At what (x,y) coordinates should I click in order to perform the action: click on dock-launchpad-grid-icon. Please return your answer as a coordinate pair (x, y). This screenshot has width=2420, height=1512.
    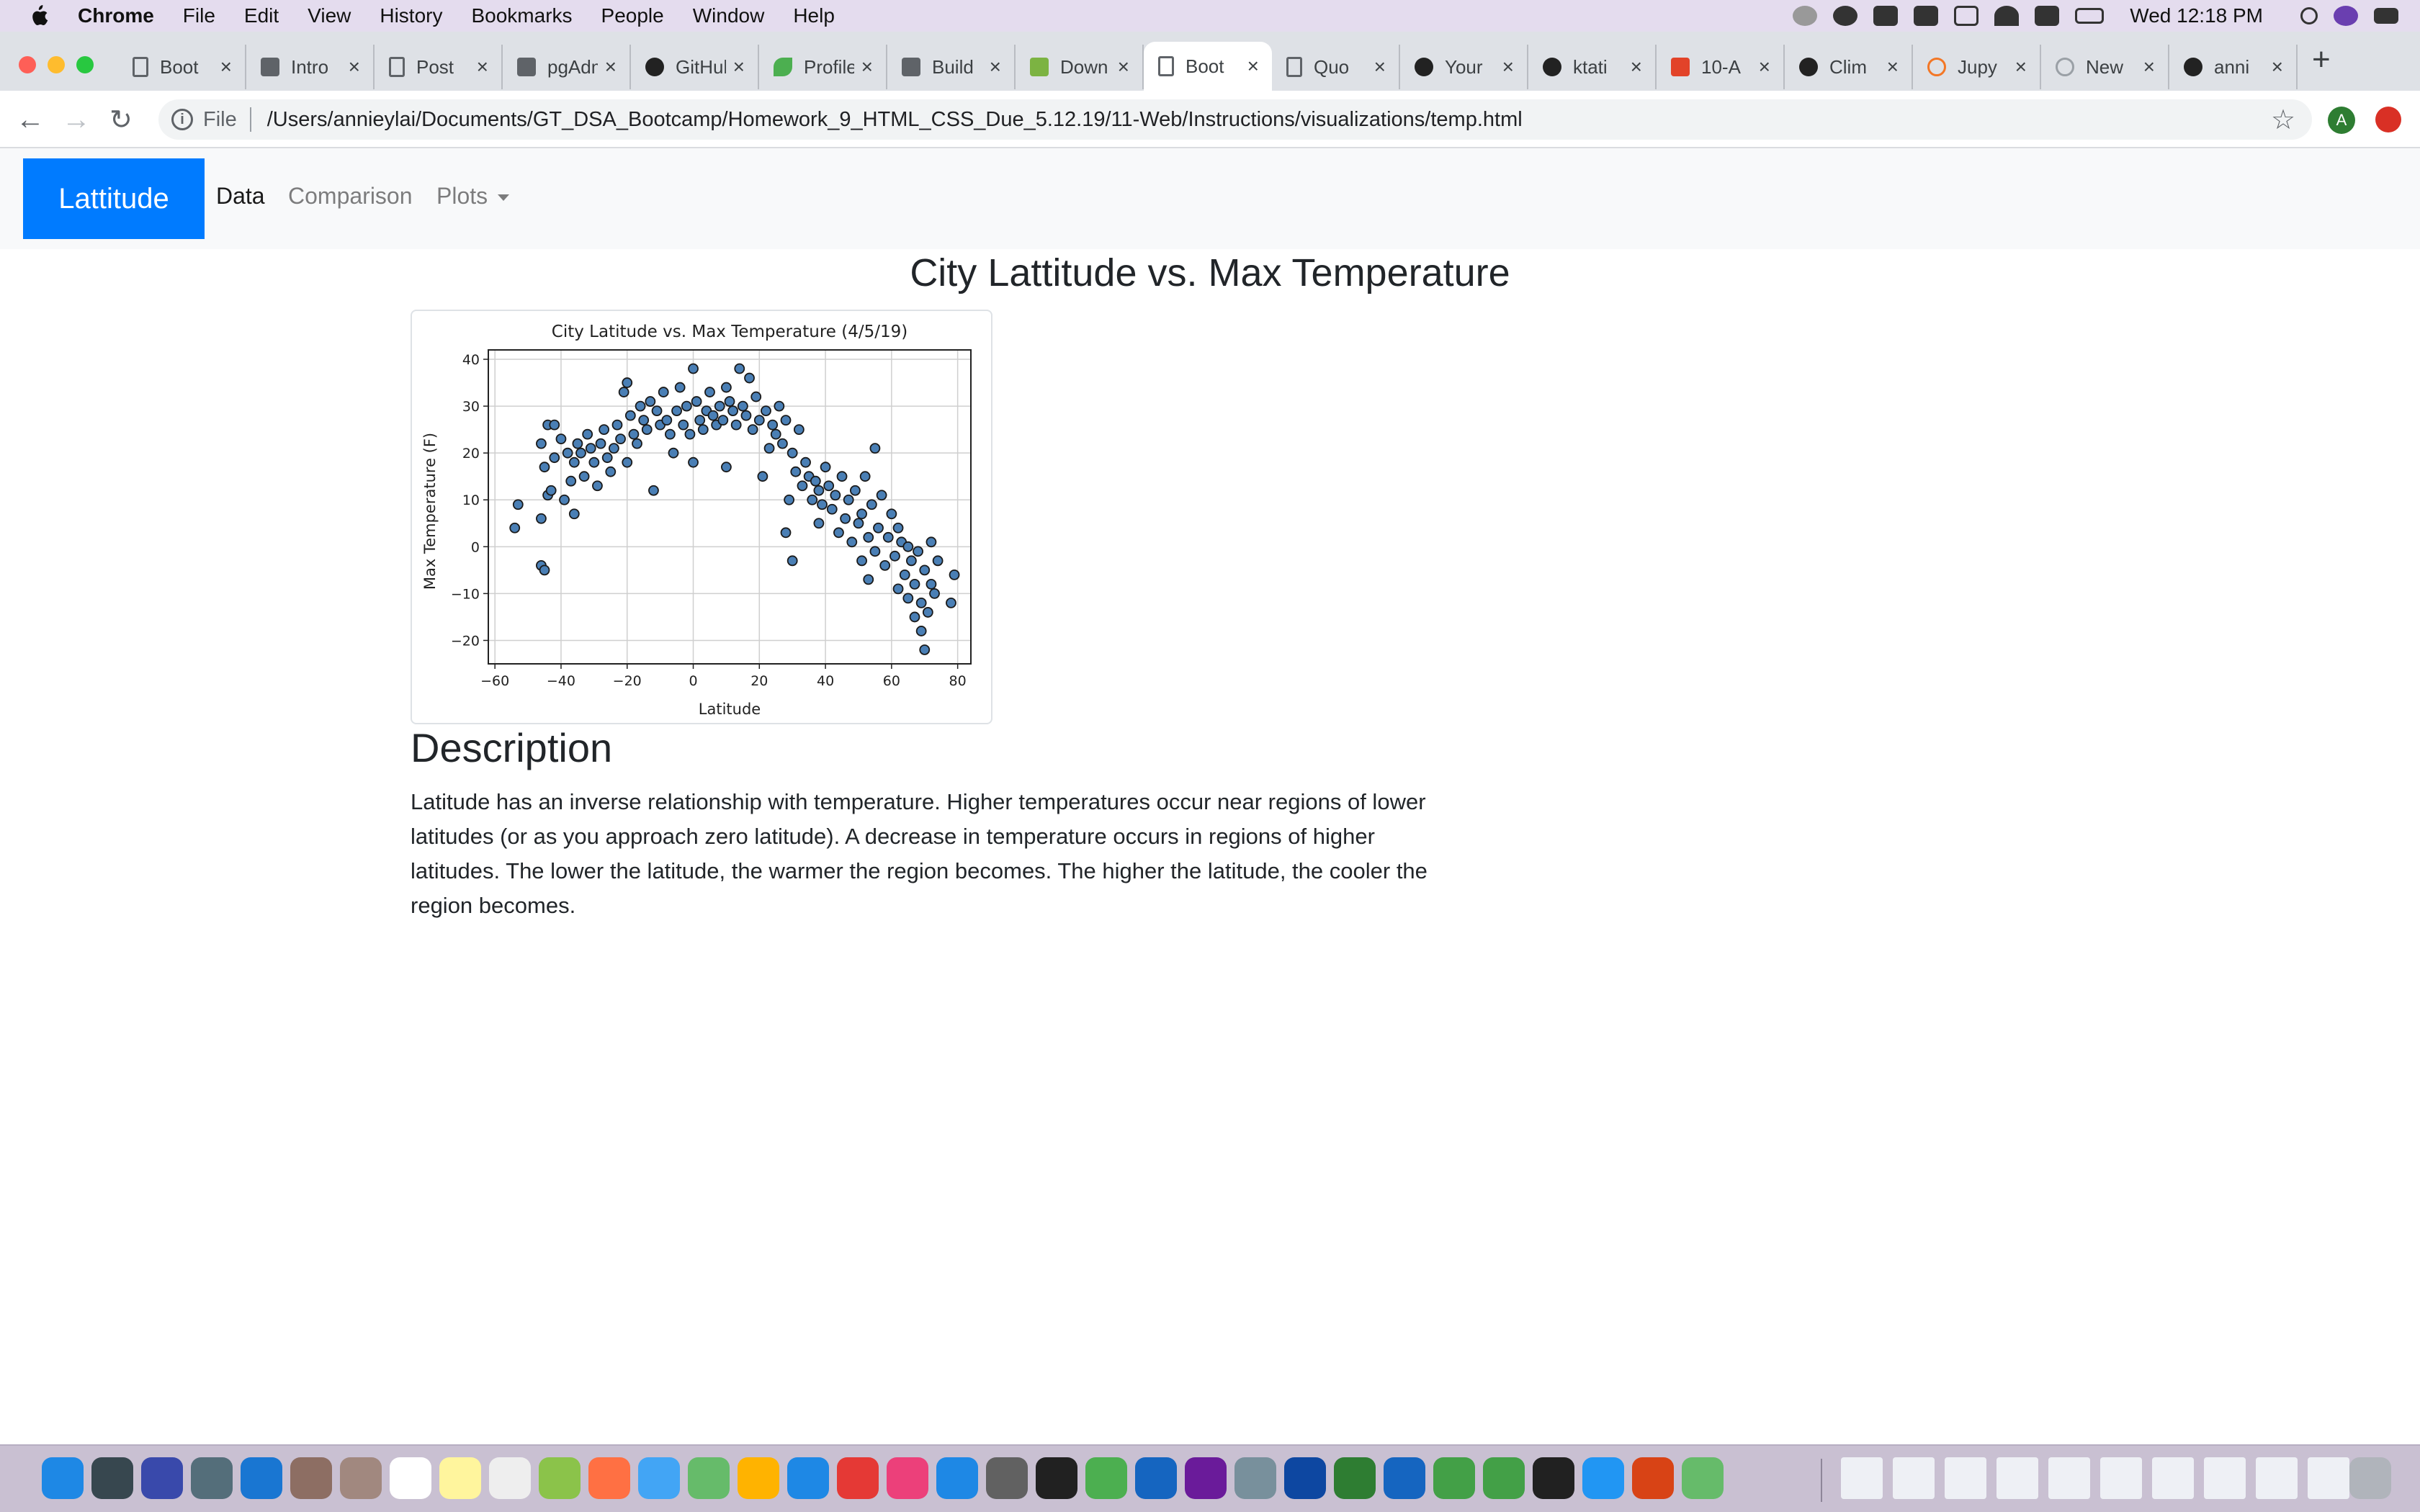
    Looking at the image, I should click on (112, 1478).